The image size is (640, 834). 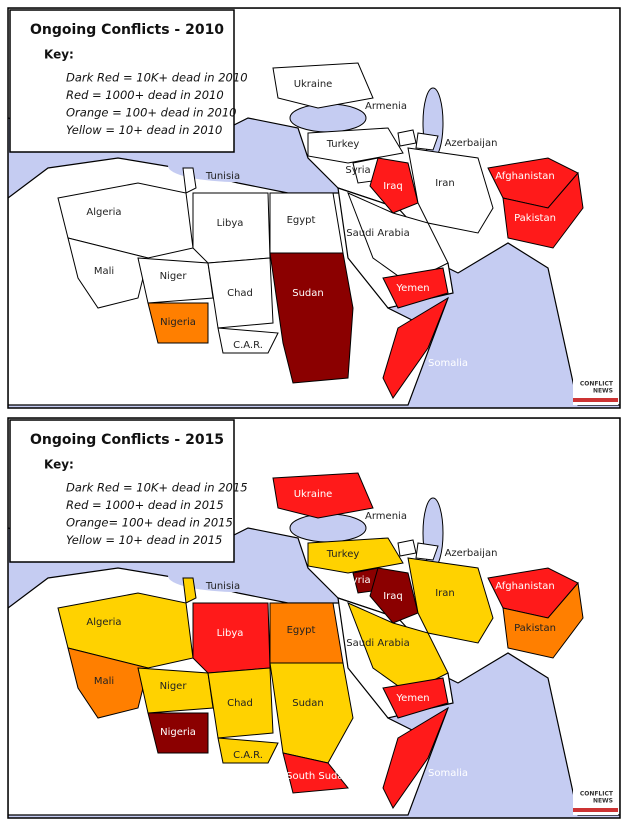 I want to click on country-label: Ukraine, so click(x=313, y=494).